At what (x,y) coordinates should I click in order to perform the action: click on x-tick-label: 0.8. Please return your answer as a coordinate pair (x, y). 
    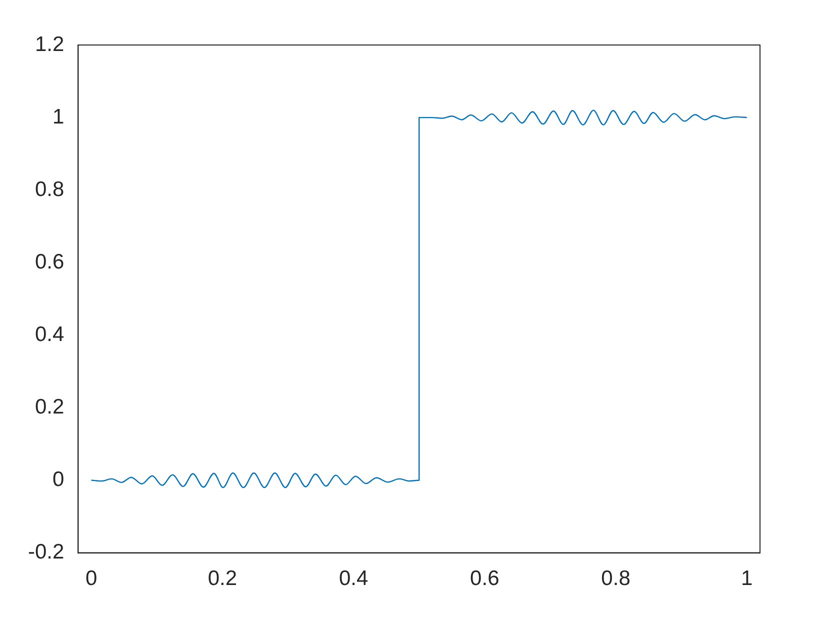
    Looking at the image, I should click on (615, 578).